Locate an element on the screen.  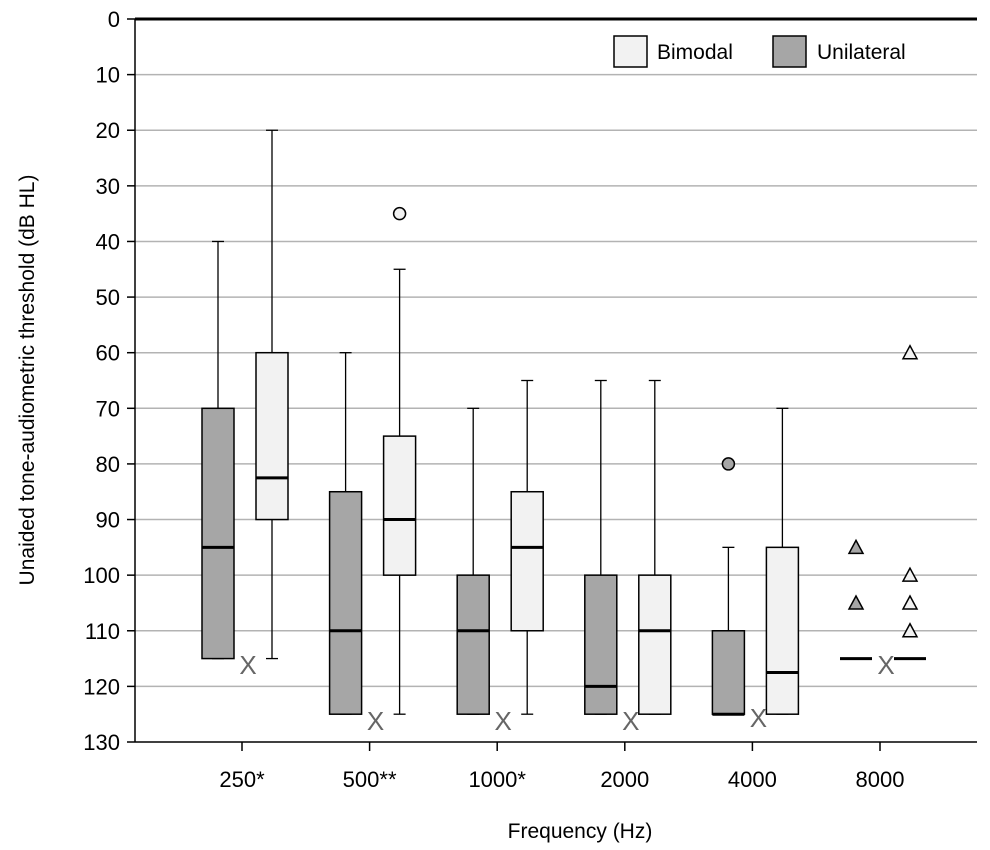
x-tick-label-4: 4000 is located at coordinates (752, 779).